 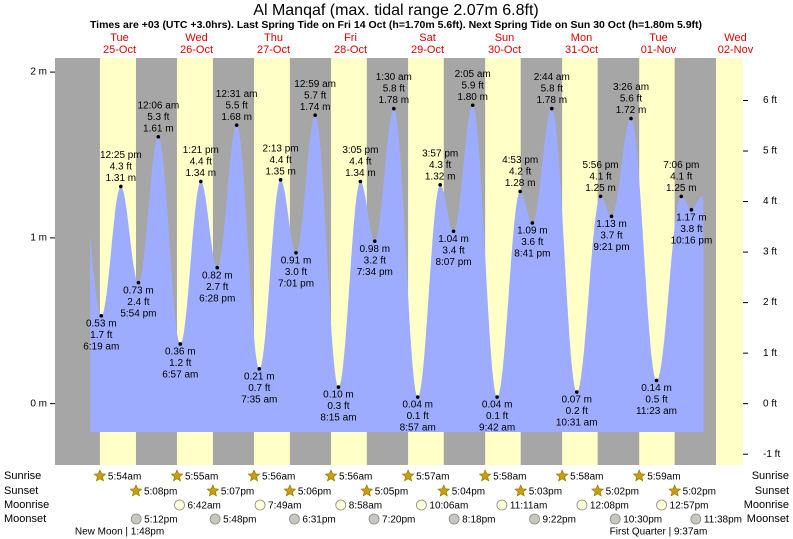 I want to click on day-weekday: Mon, so click(x=581, y=38).